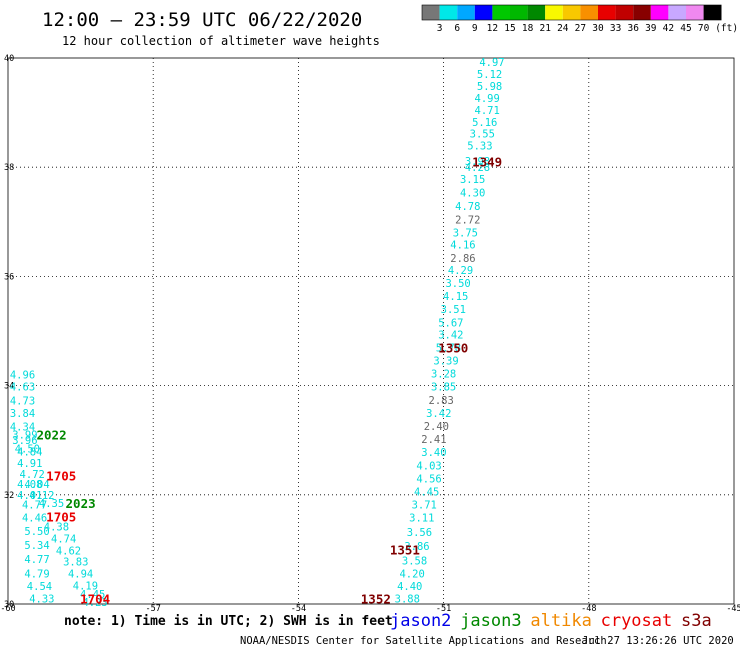 The width and height of the screenshot is (740, 650). I want to click on swh-point: 4.16, so click(462, 246).